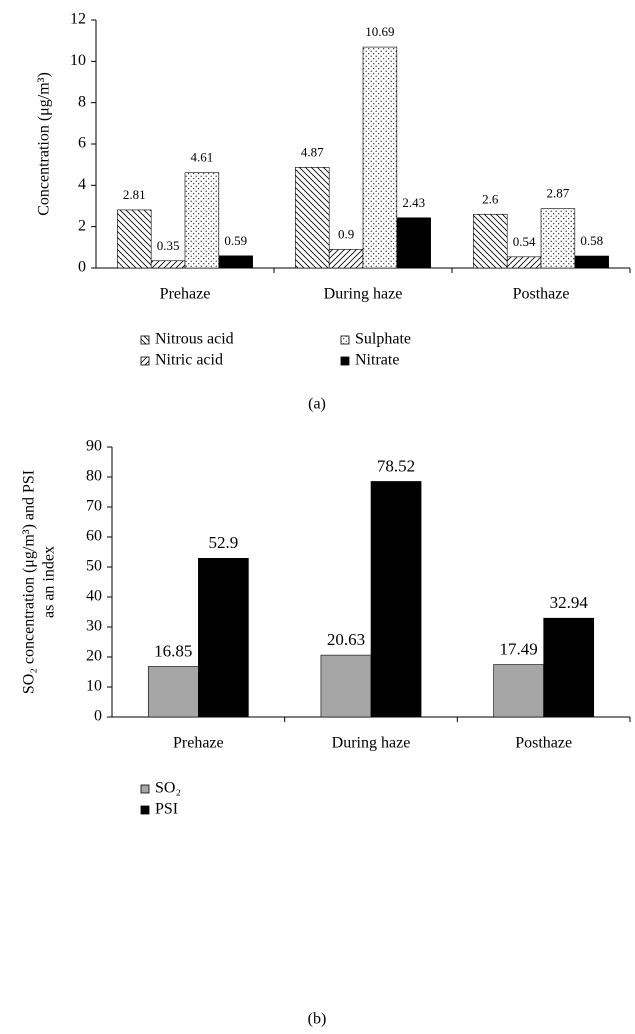  I want to click on y-tick-label: 6, so click(82, 143).